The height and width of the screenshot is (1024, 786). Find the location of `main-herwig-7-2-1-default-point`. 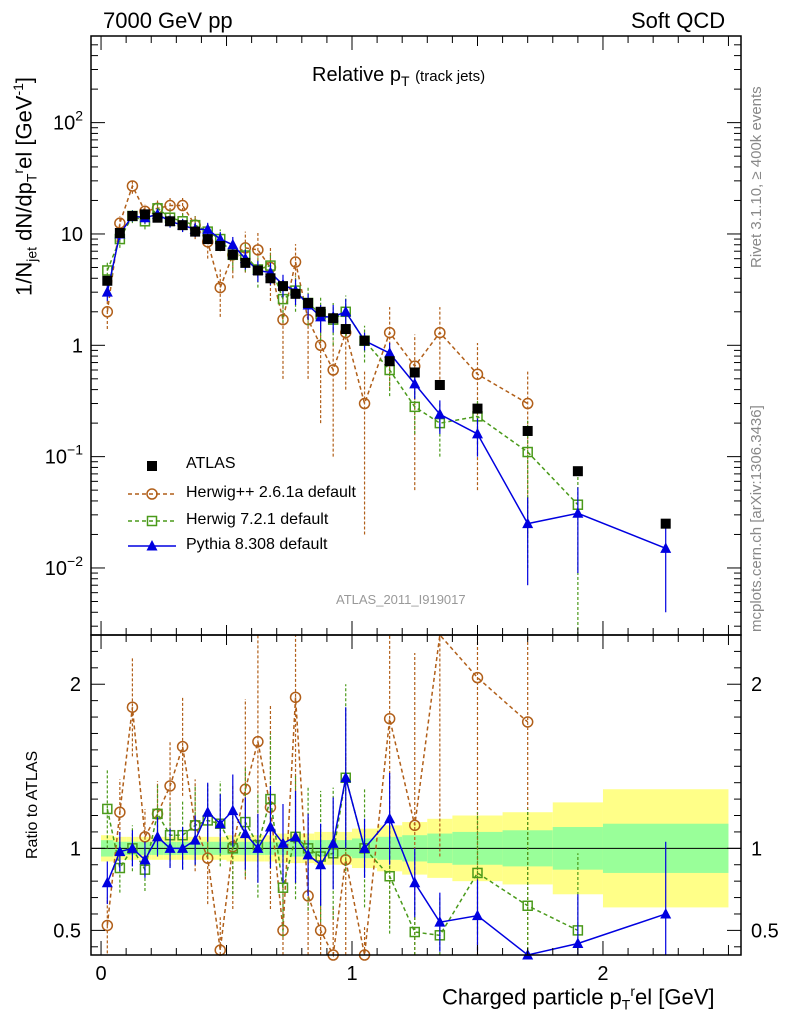

main-herwig-7-2-1-default-point is located at coordinates (414, 407).